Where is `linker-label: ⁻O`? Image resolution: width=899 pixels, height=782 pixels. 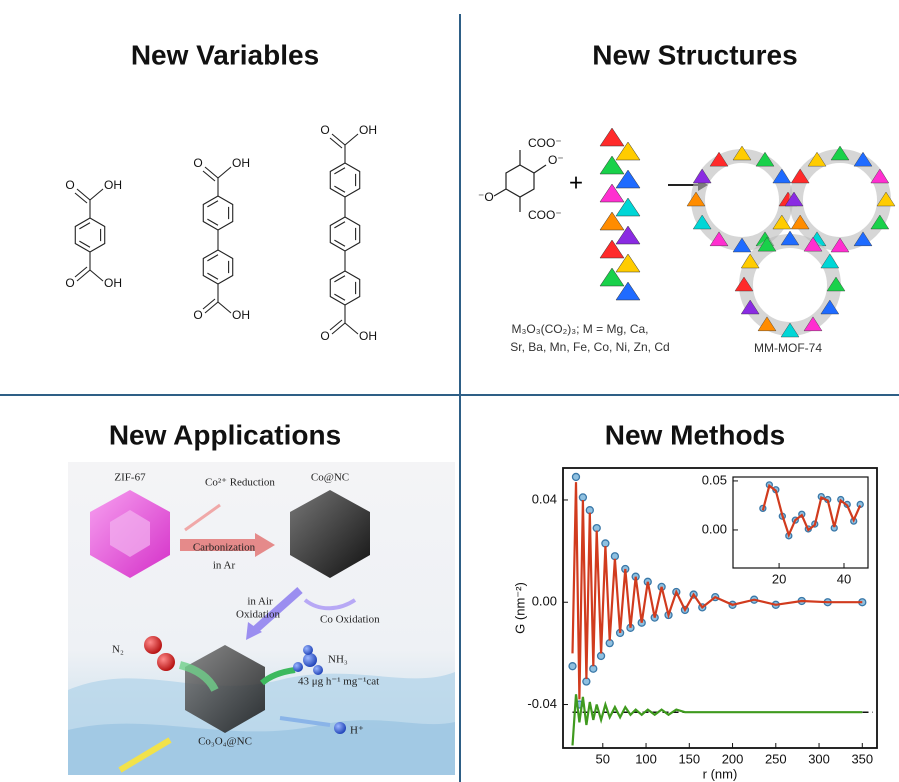
linker-label: ⁻O is located at coordinates (486, 197).